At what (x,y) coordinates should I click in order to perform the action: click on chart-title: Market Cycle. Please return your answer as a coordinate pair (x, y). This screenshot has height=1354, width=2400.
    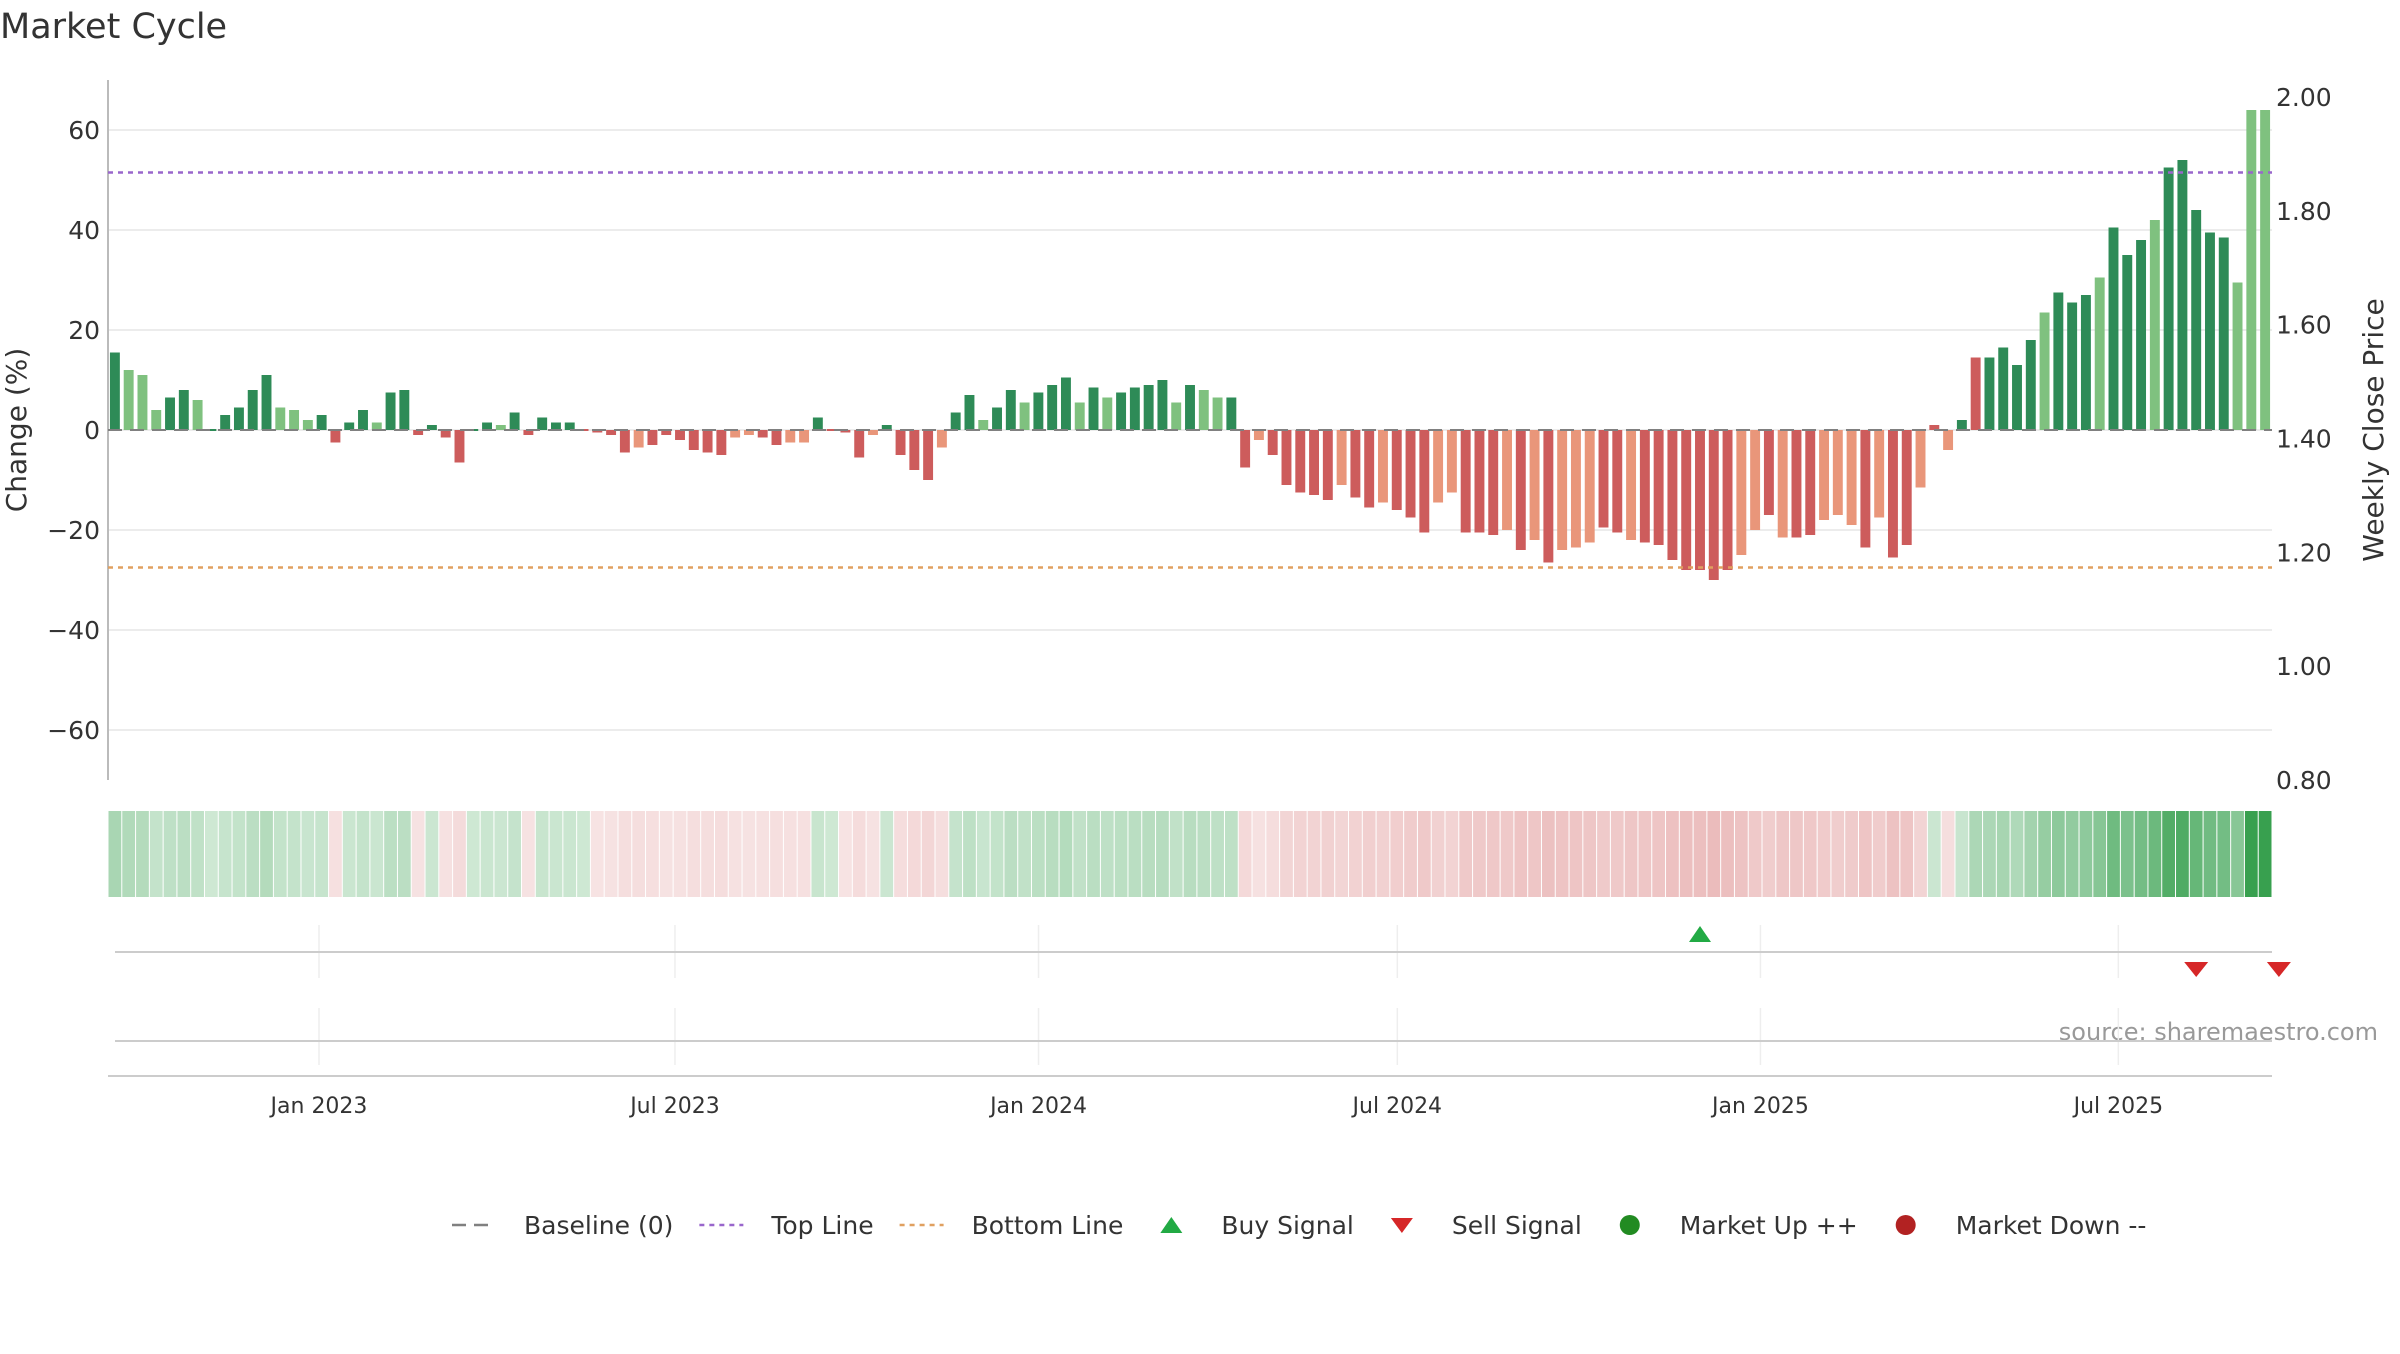
    Looking at the image, I should click on (113, 27).